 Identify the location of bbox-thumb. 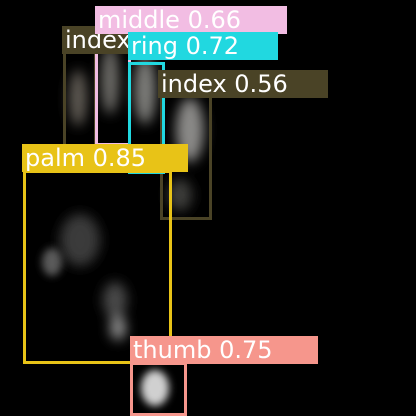
(158, 389).